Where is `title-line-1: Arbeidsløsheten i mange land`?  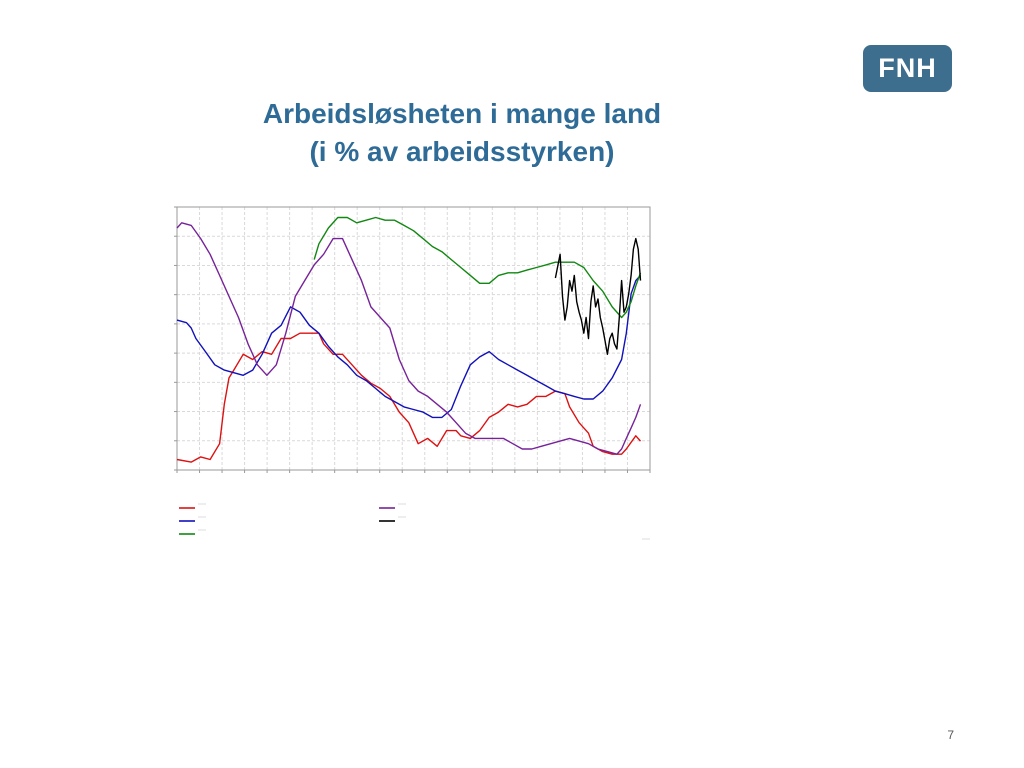 title-line-1: Arbeidsløsheten i mange land is located at coordinates (462, 113).